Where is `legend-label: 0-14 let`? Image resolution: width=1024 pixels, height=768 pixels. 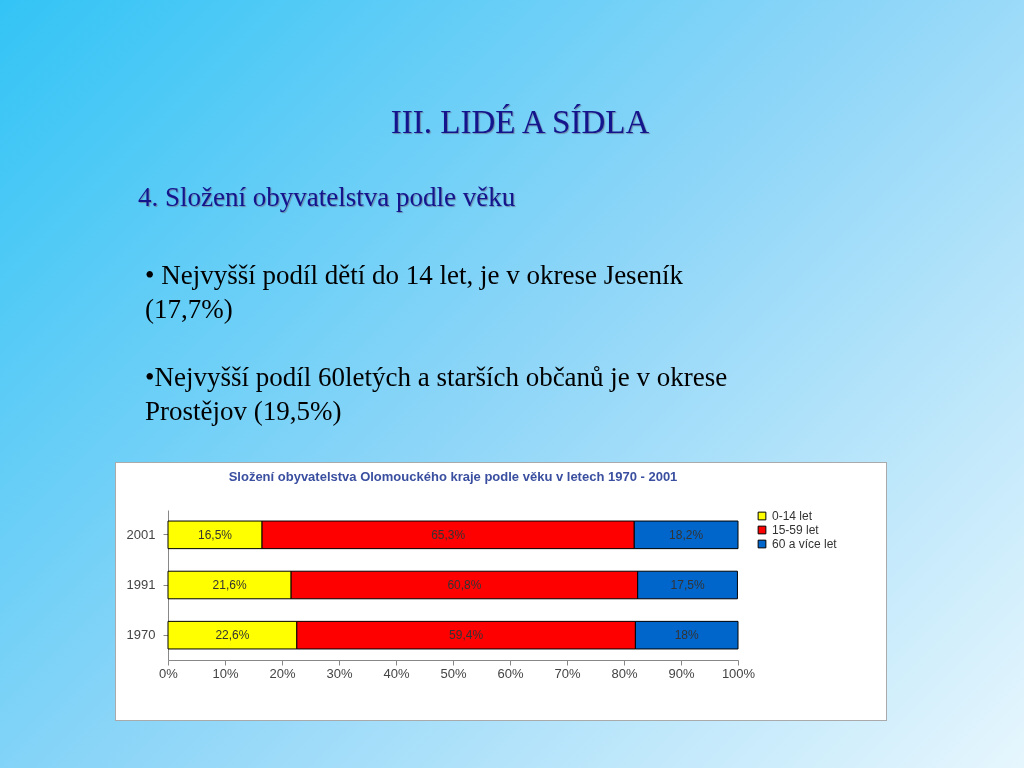
legend-label: 0-14 let is located at coordinates (792, 516).